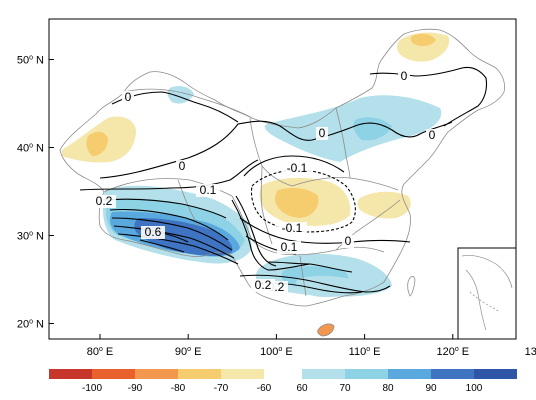 The image size is (536, 400). I want to click on hainan-island, so click(326, 330).